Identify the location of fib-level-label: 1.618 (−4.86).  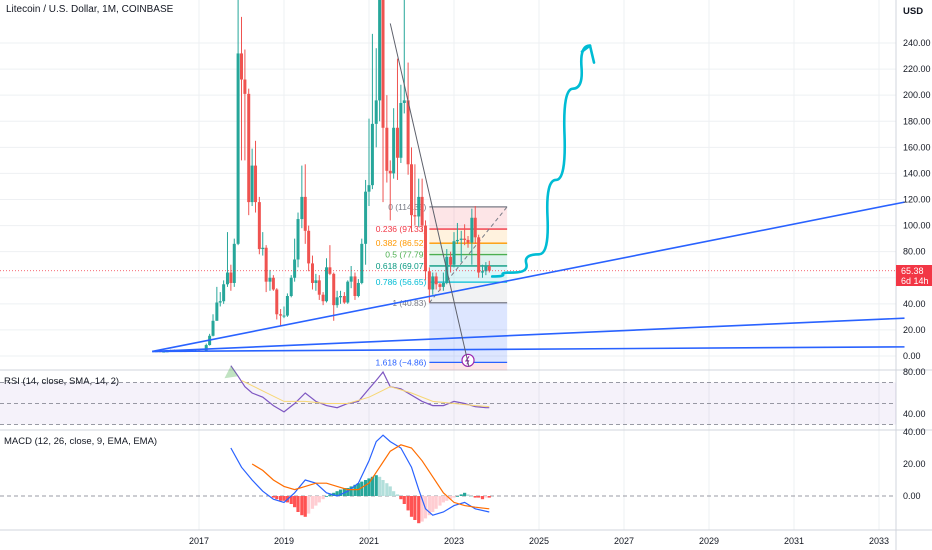
(401, 362).